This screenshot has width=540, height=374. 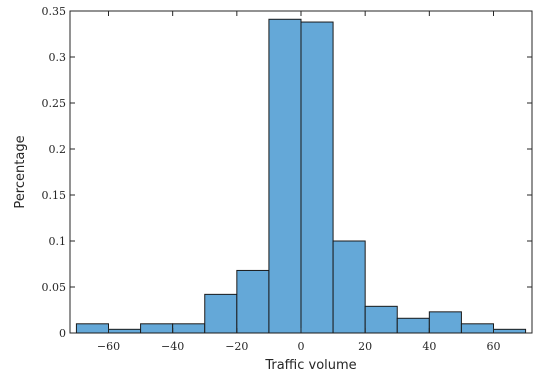 What do you see at coordinates (58, 57) in the screenshot?
I see `y-tick-label: 0.3` at bounding box center [58, 57].